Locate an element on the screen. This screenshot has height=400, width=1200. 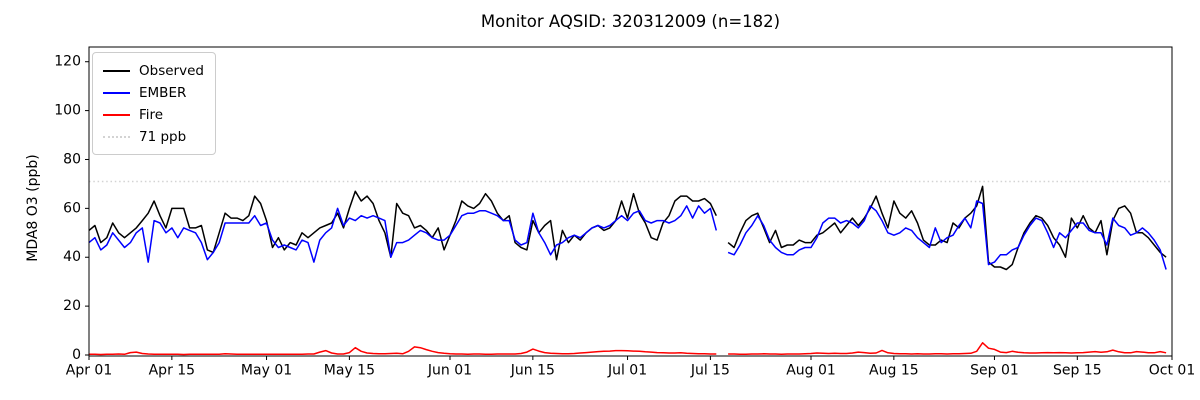
legend-label-ember: EMBER is located at coordinates (163, 93).